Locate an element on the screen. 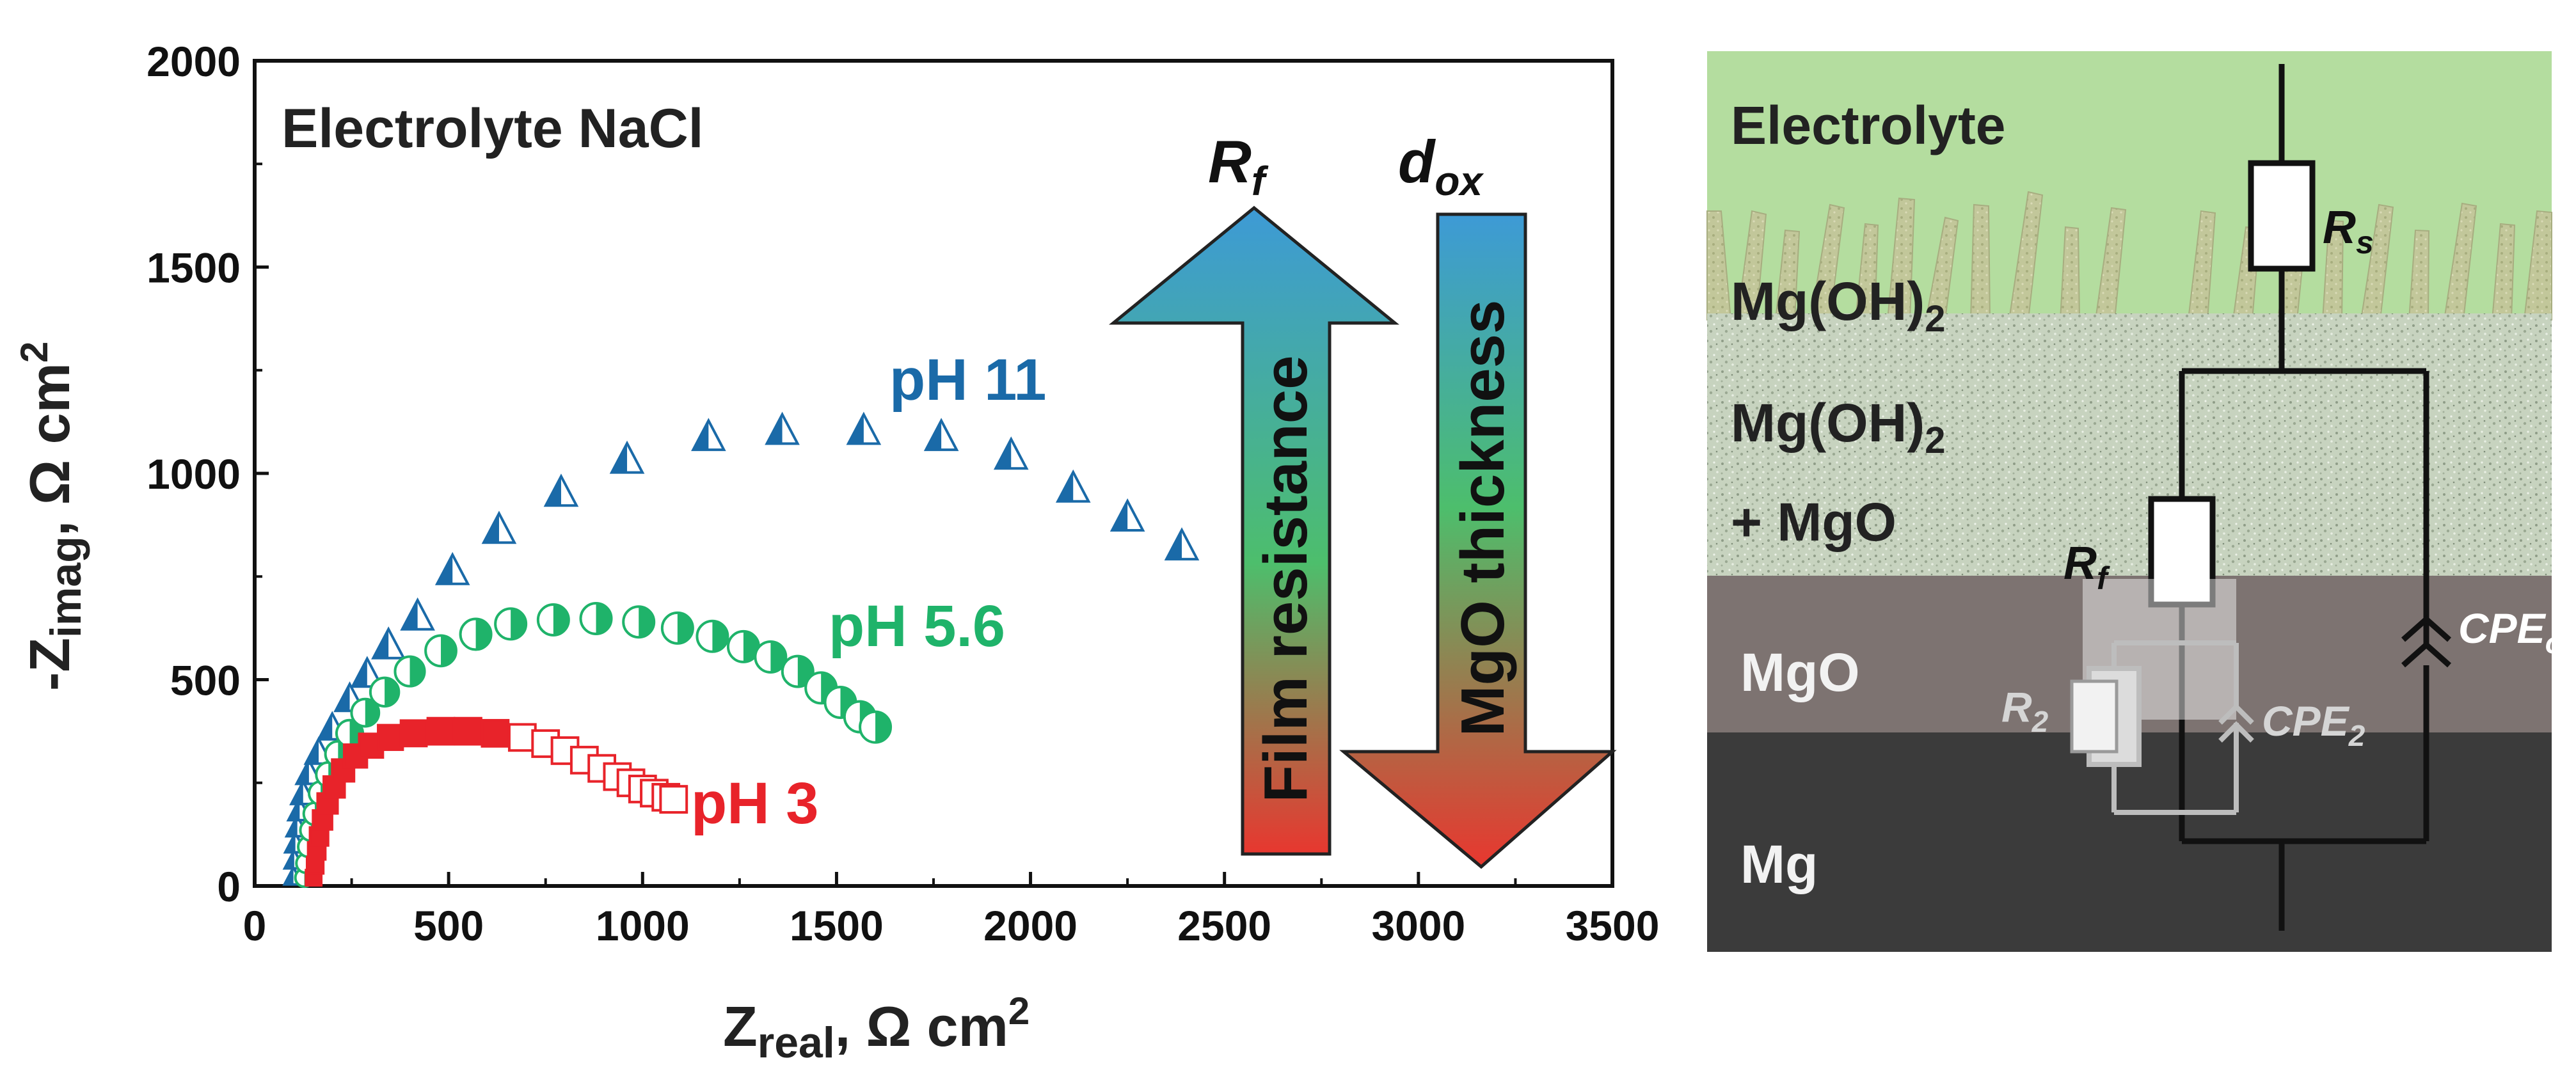 The width and height of the screenshot is (2576, 1067). y-tick-label: 1000 is located at coordinates (194, 474).